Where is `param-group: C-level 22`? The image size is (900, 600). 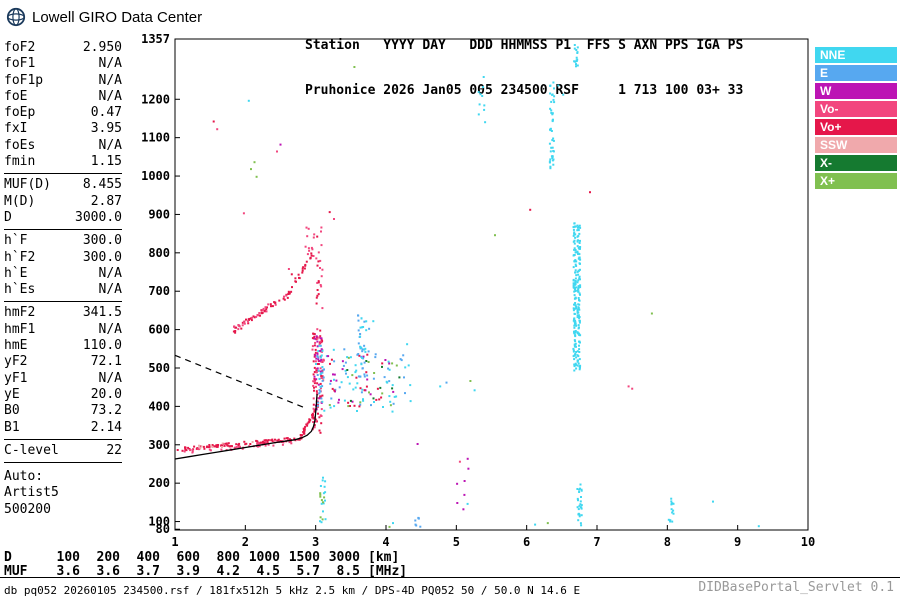 param-group: C-level 22 is located at coordinates (63, 452).